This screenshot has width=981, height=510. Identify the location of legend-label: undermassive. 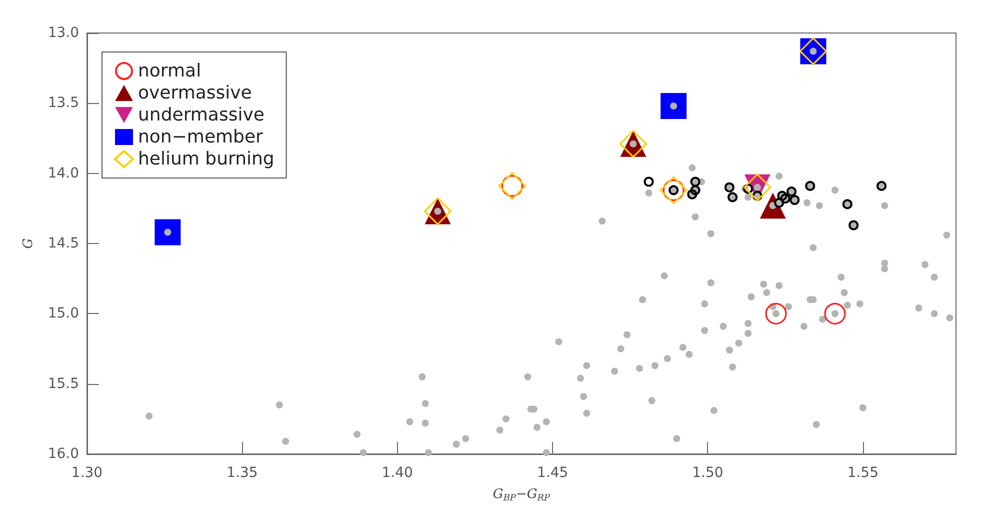
(201, 115).